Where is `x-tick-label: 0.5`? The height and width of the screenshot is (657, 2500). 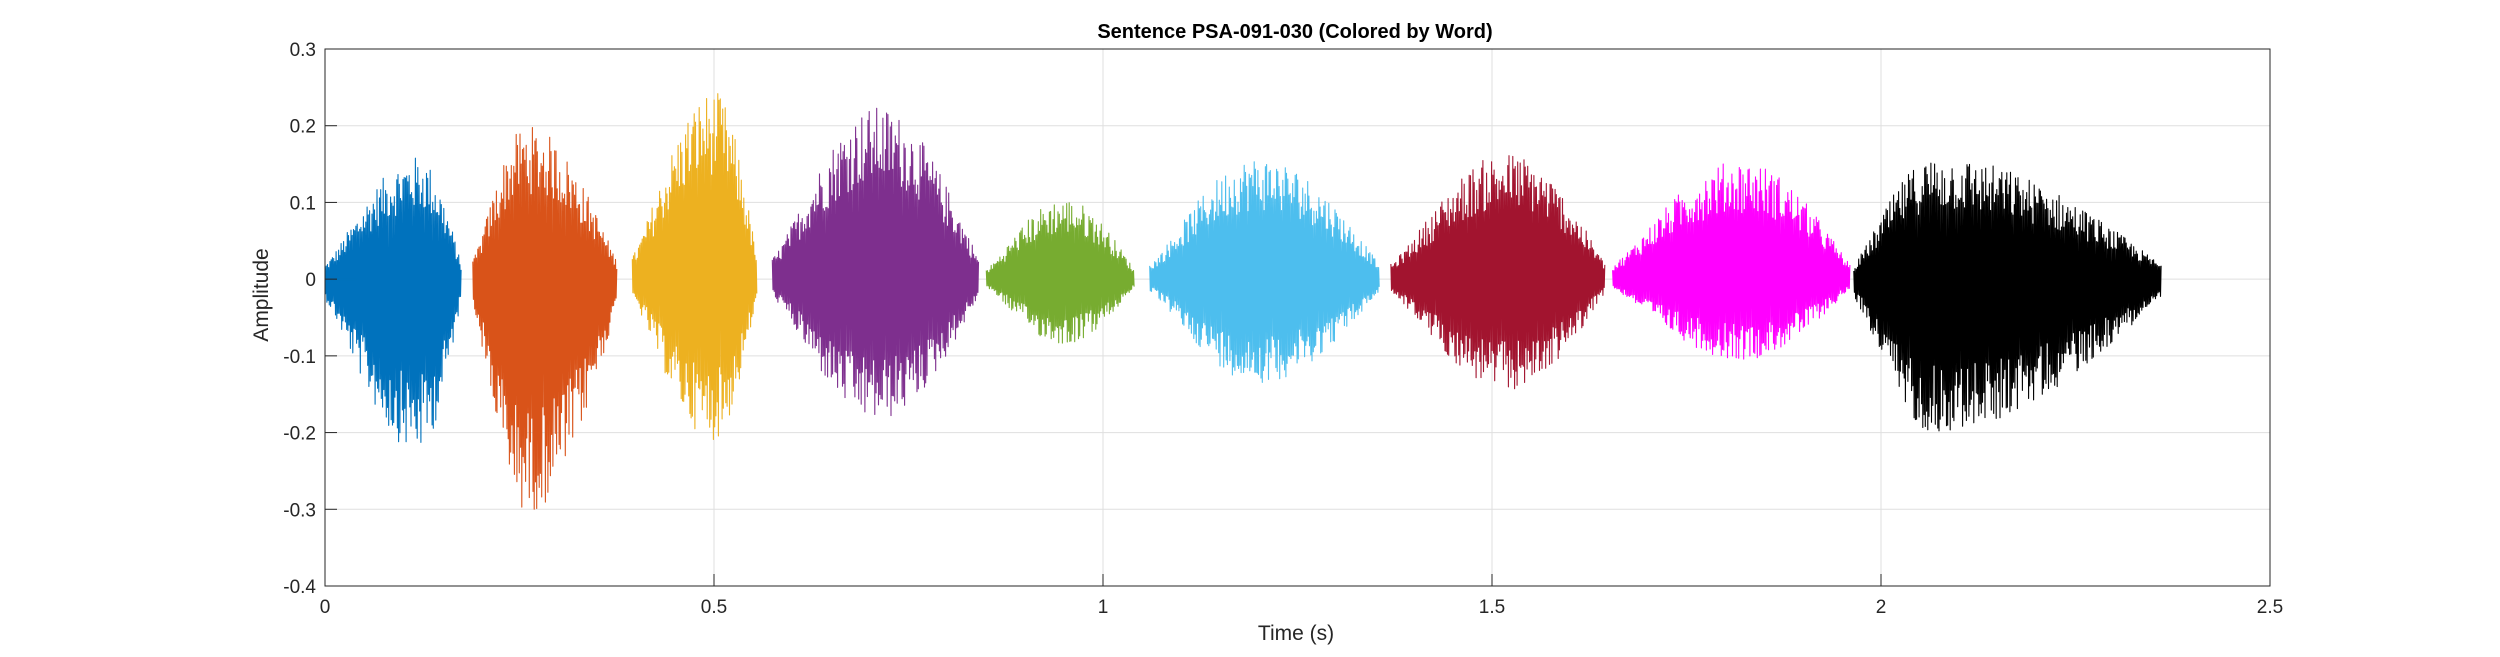 x-tick-label: 0.5 is located at coordinates (714, 607).